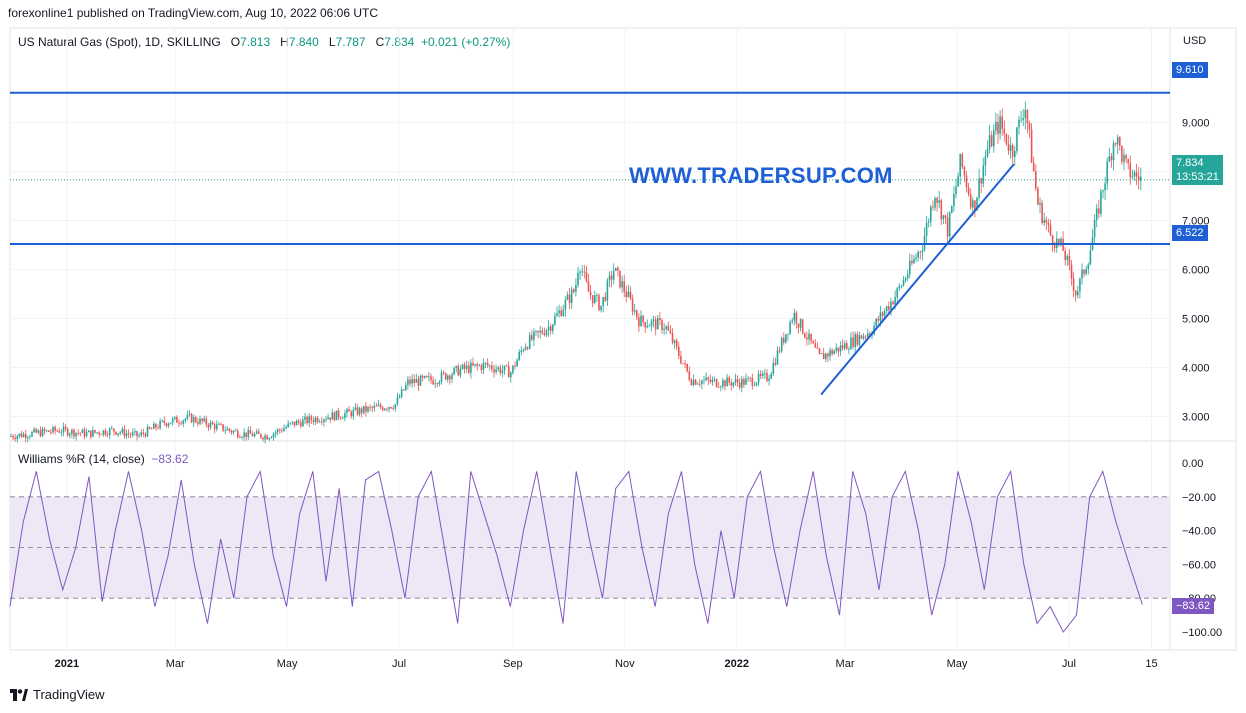 This screenshot has height=713, width=1246. I want to click on williams-tick-label: −20.00, so click(1199, 498).